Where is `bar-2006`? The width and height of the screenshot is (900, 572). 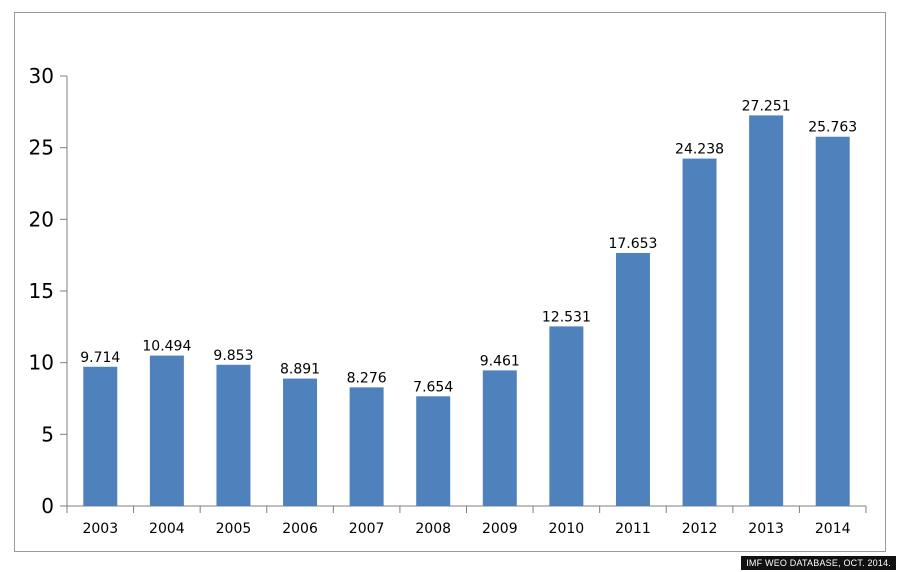
bar-2006 is located at coordinates (300, 442).